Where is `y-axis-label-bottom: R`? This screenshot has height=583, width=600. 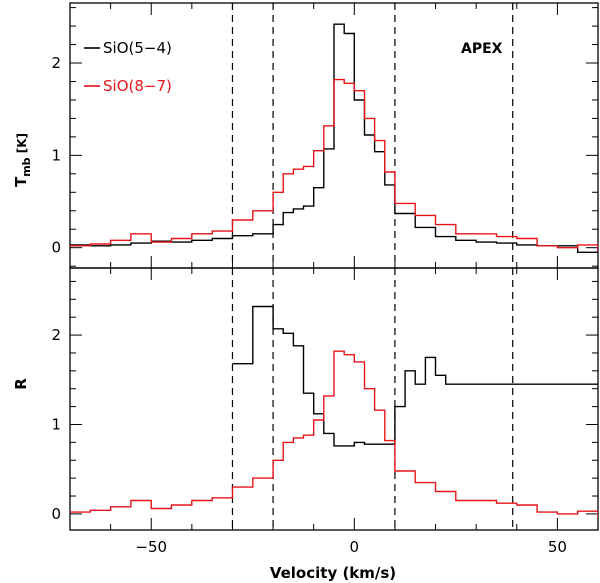 y-axis-label-bottom: R is located at coordinates (21, 384).